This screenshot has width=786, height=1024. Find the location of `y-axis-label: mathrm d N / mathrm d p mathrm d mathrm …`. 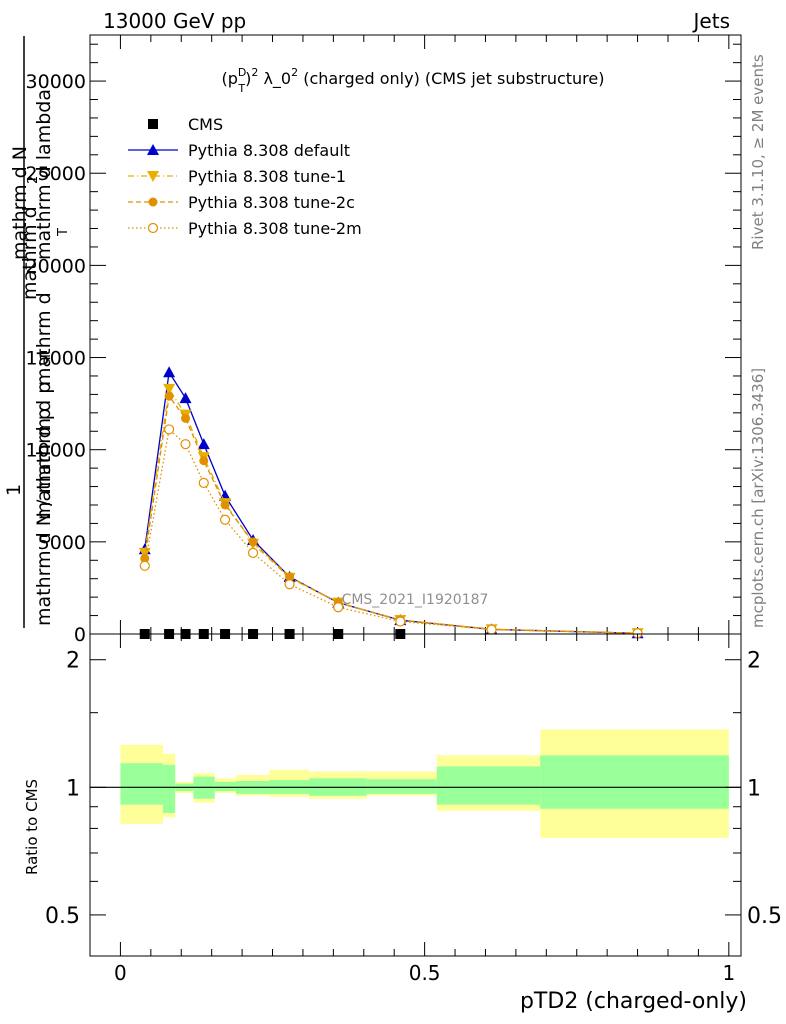

y-axis-label: mathrm d N / mathrm d p mathrm d mathrm … is located at coordinates (37, 332).